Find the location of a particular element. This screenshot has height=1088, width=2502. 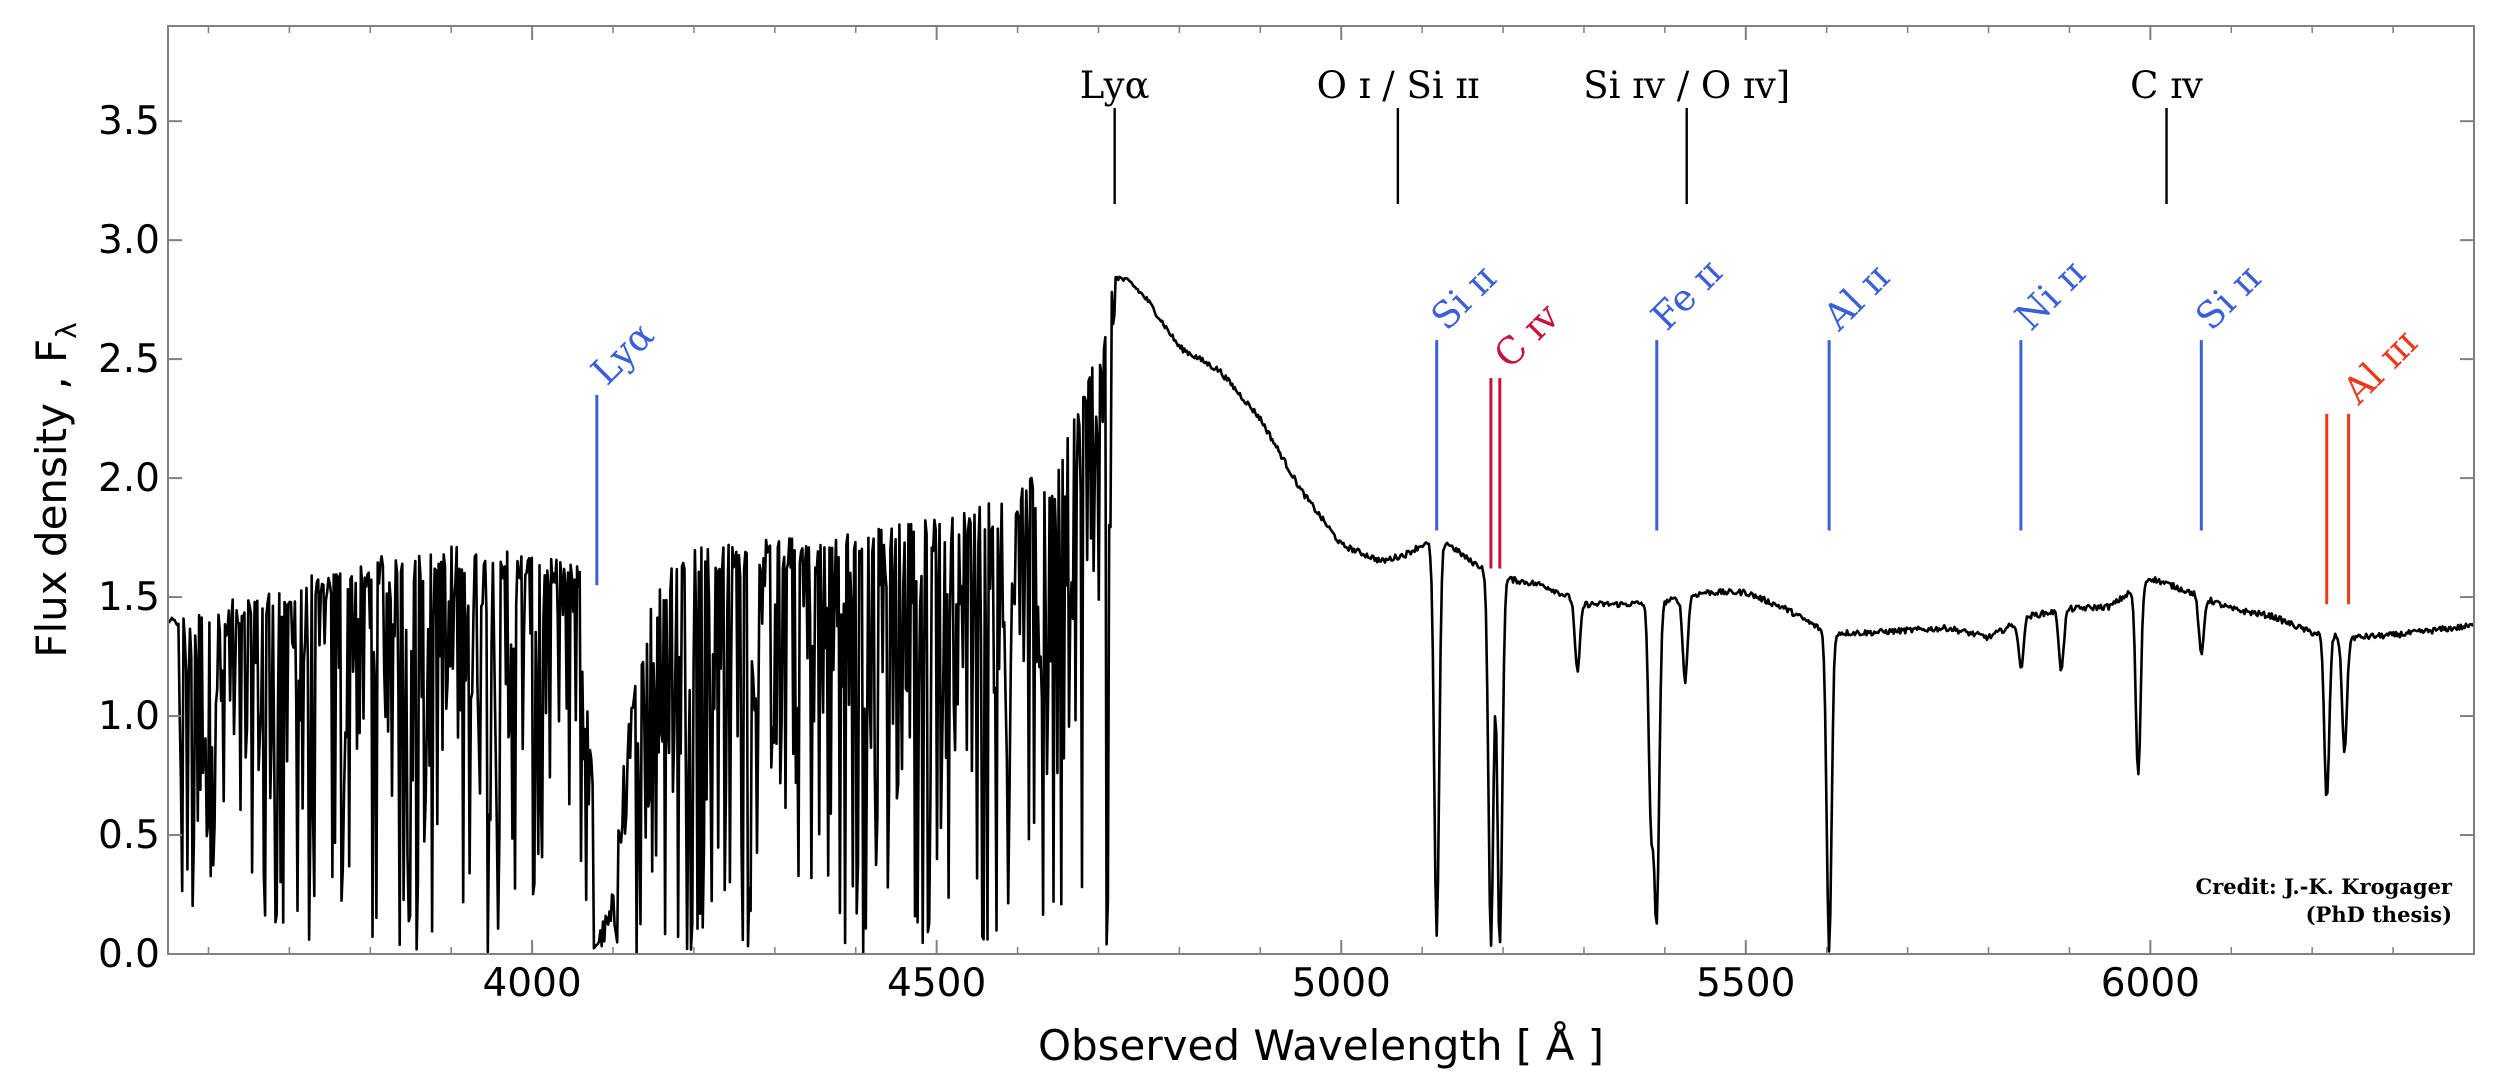

emission-label-1: O ɪ / Si ɪɪ is located at coordinates (1398, 85).